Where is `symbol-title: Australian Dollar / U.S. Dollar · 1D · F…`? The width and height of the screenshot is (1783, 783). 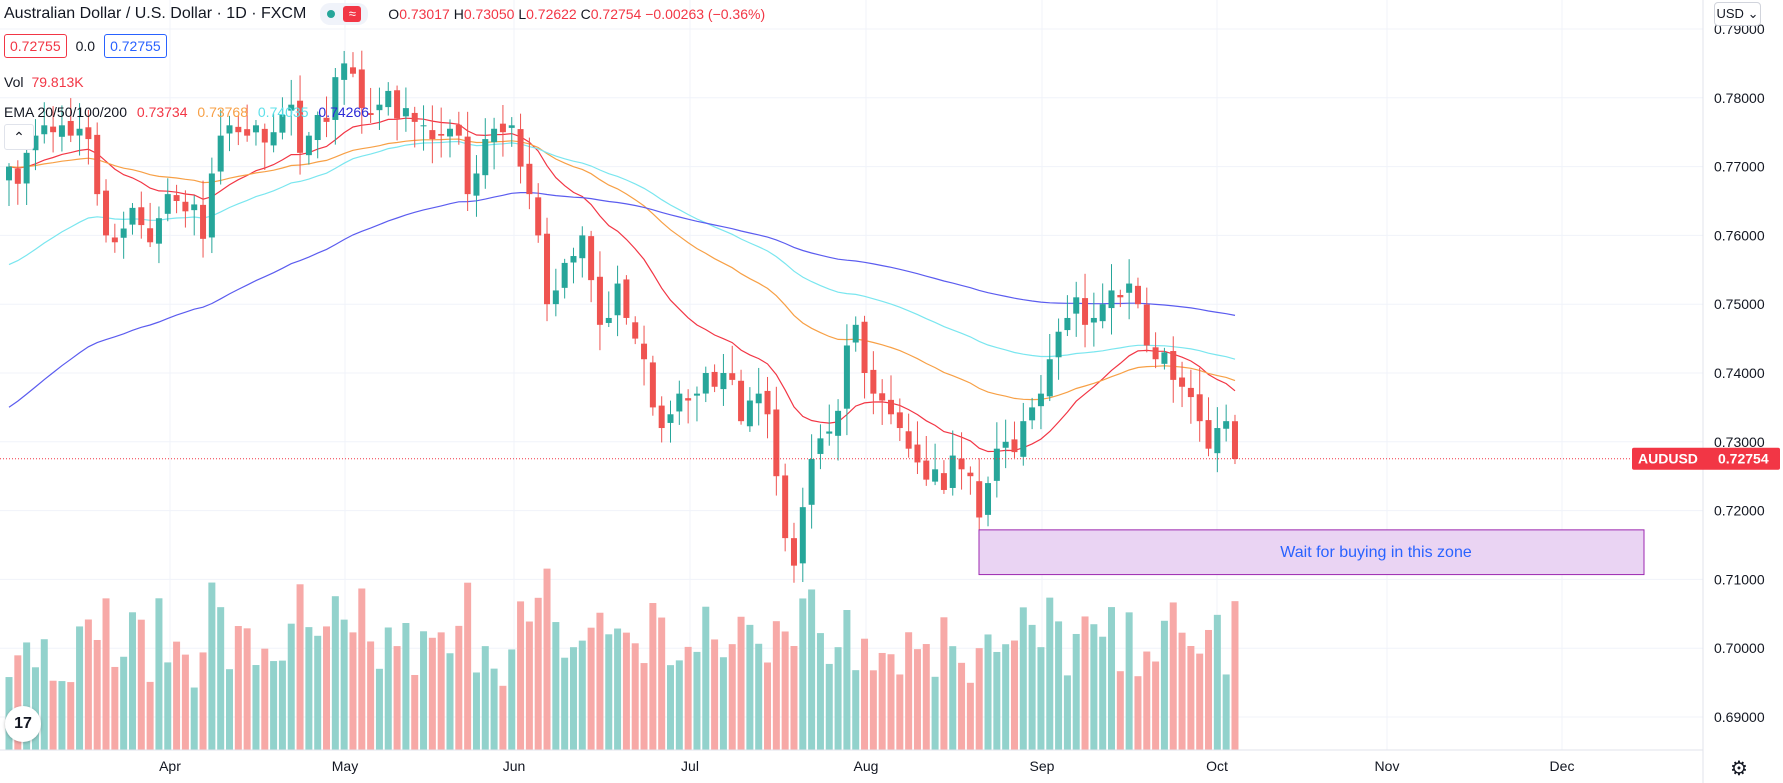
symbol-title: Australian Dollar / U.S. Dollar · 1D · F… is located at coordinates (155, 13).